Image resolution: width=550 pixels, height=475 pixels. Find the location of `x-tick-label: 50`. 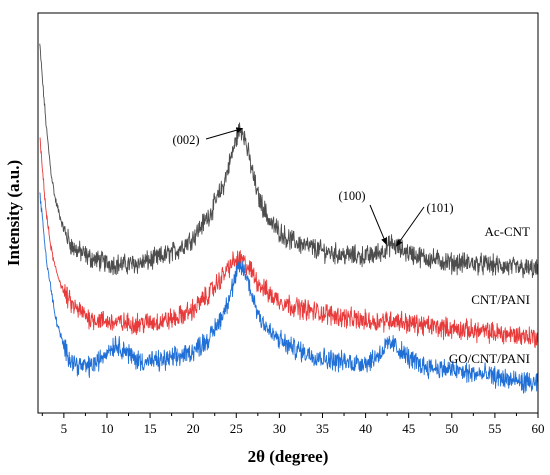

x-tick-label: 50 is located at coordinates (451, 428).